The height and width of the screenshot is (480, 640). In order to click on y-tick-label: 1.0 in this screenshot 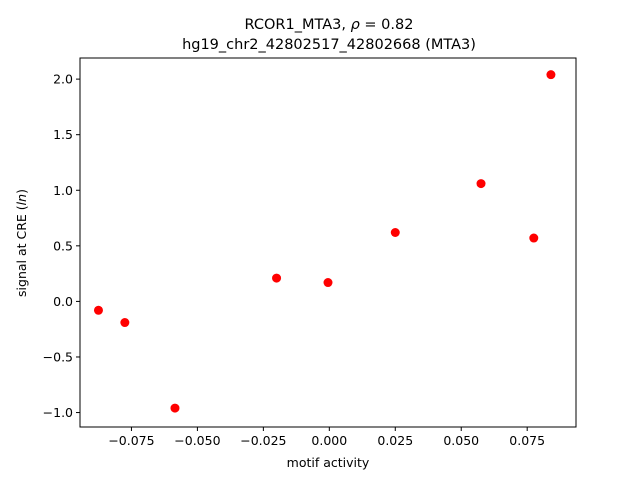, I will do `click(63, 190)`.